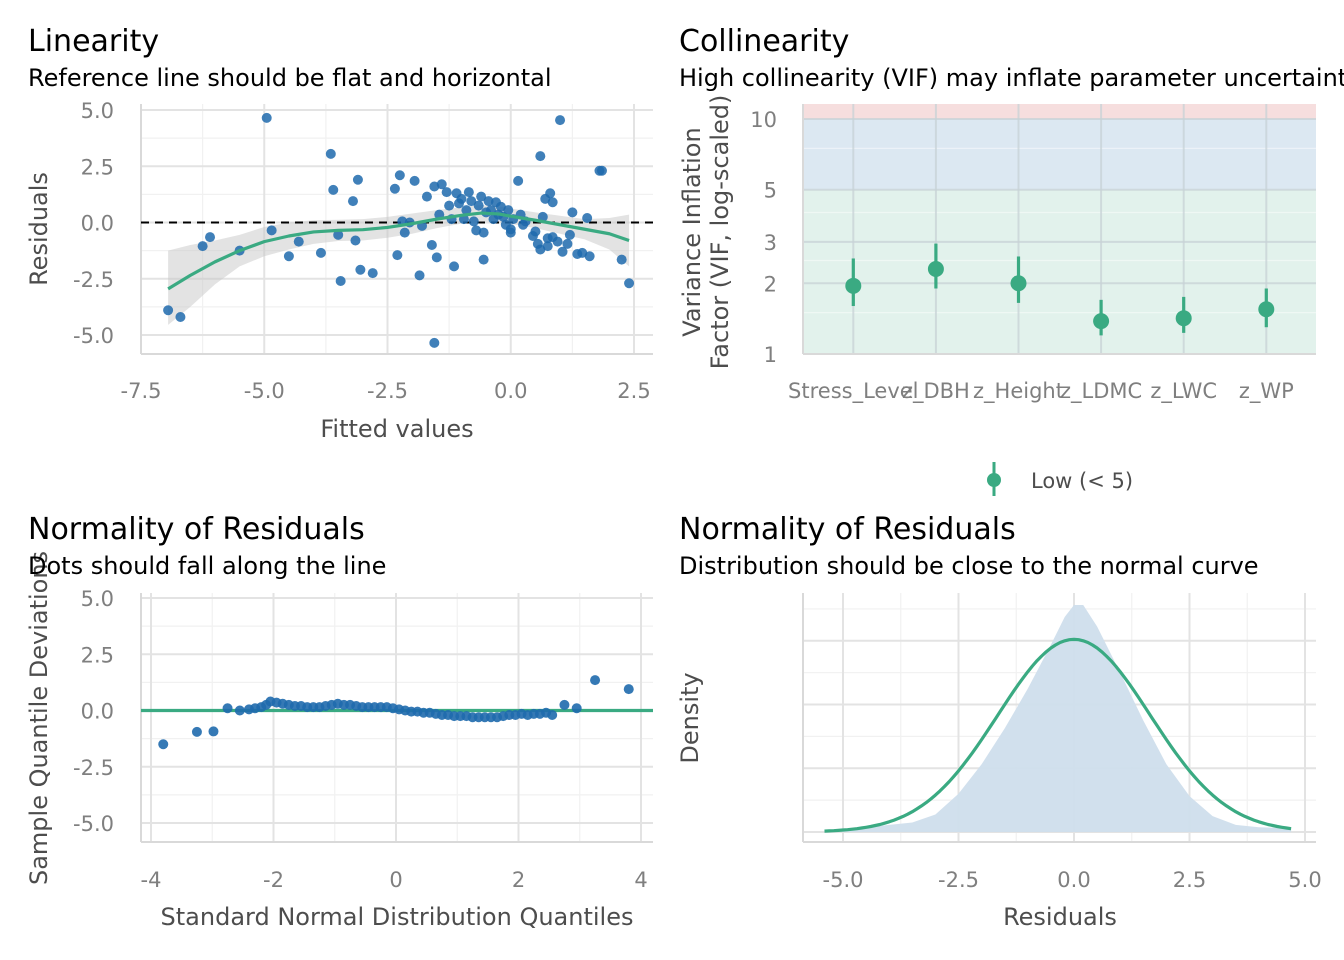  I want to click on qq-tick-labels: -4 -2 0 2 4 -5.0 -2.5 0.0 2.5 5.0, so click(360, 739).